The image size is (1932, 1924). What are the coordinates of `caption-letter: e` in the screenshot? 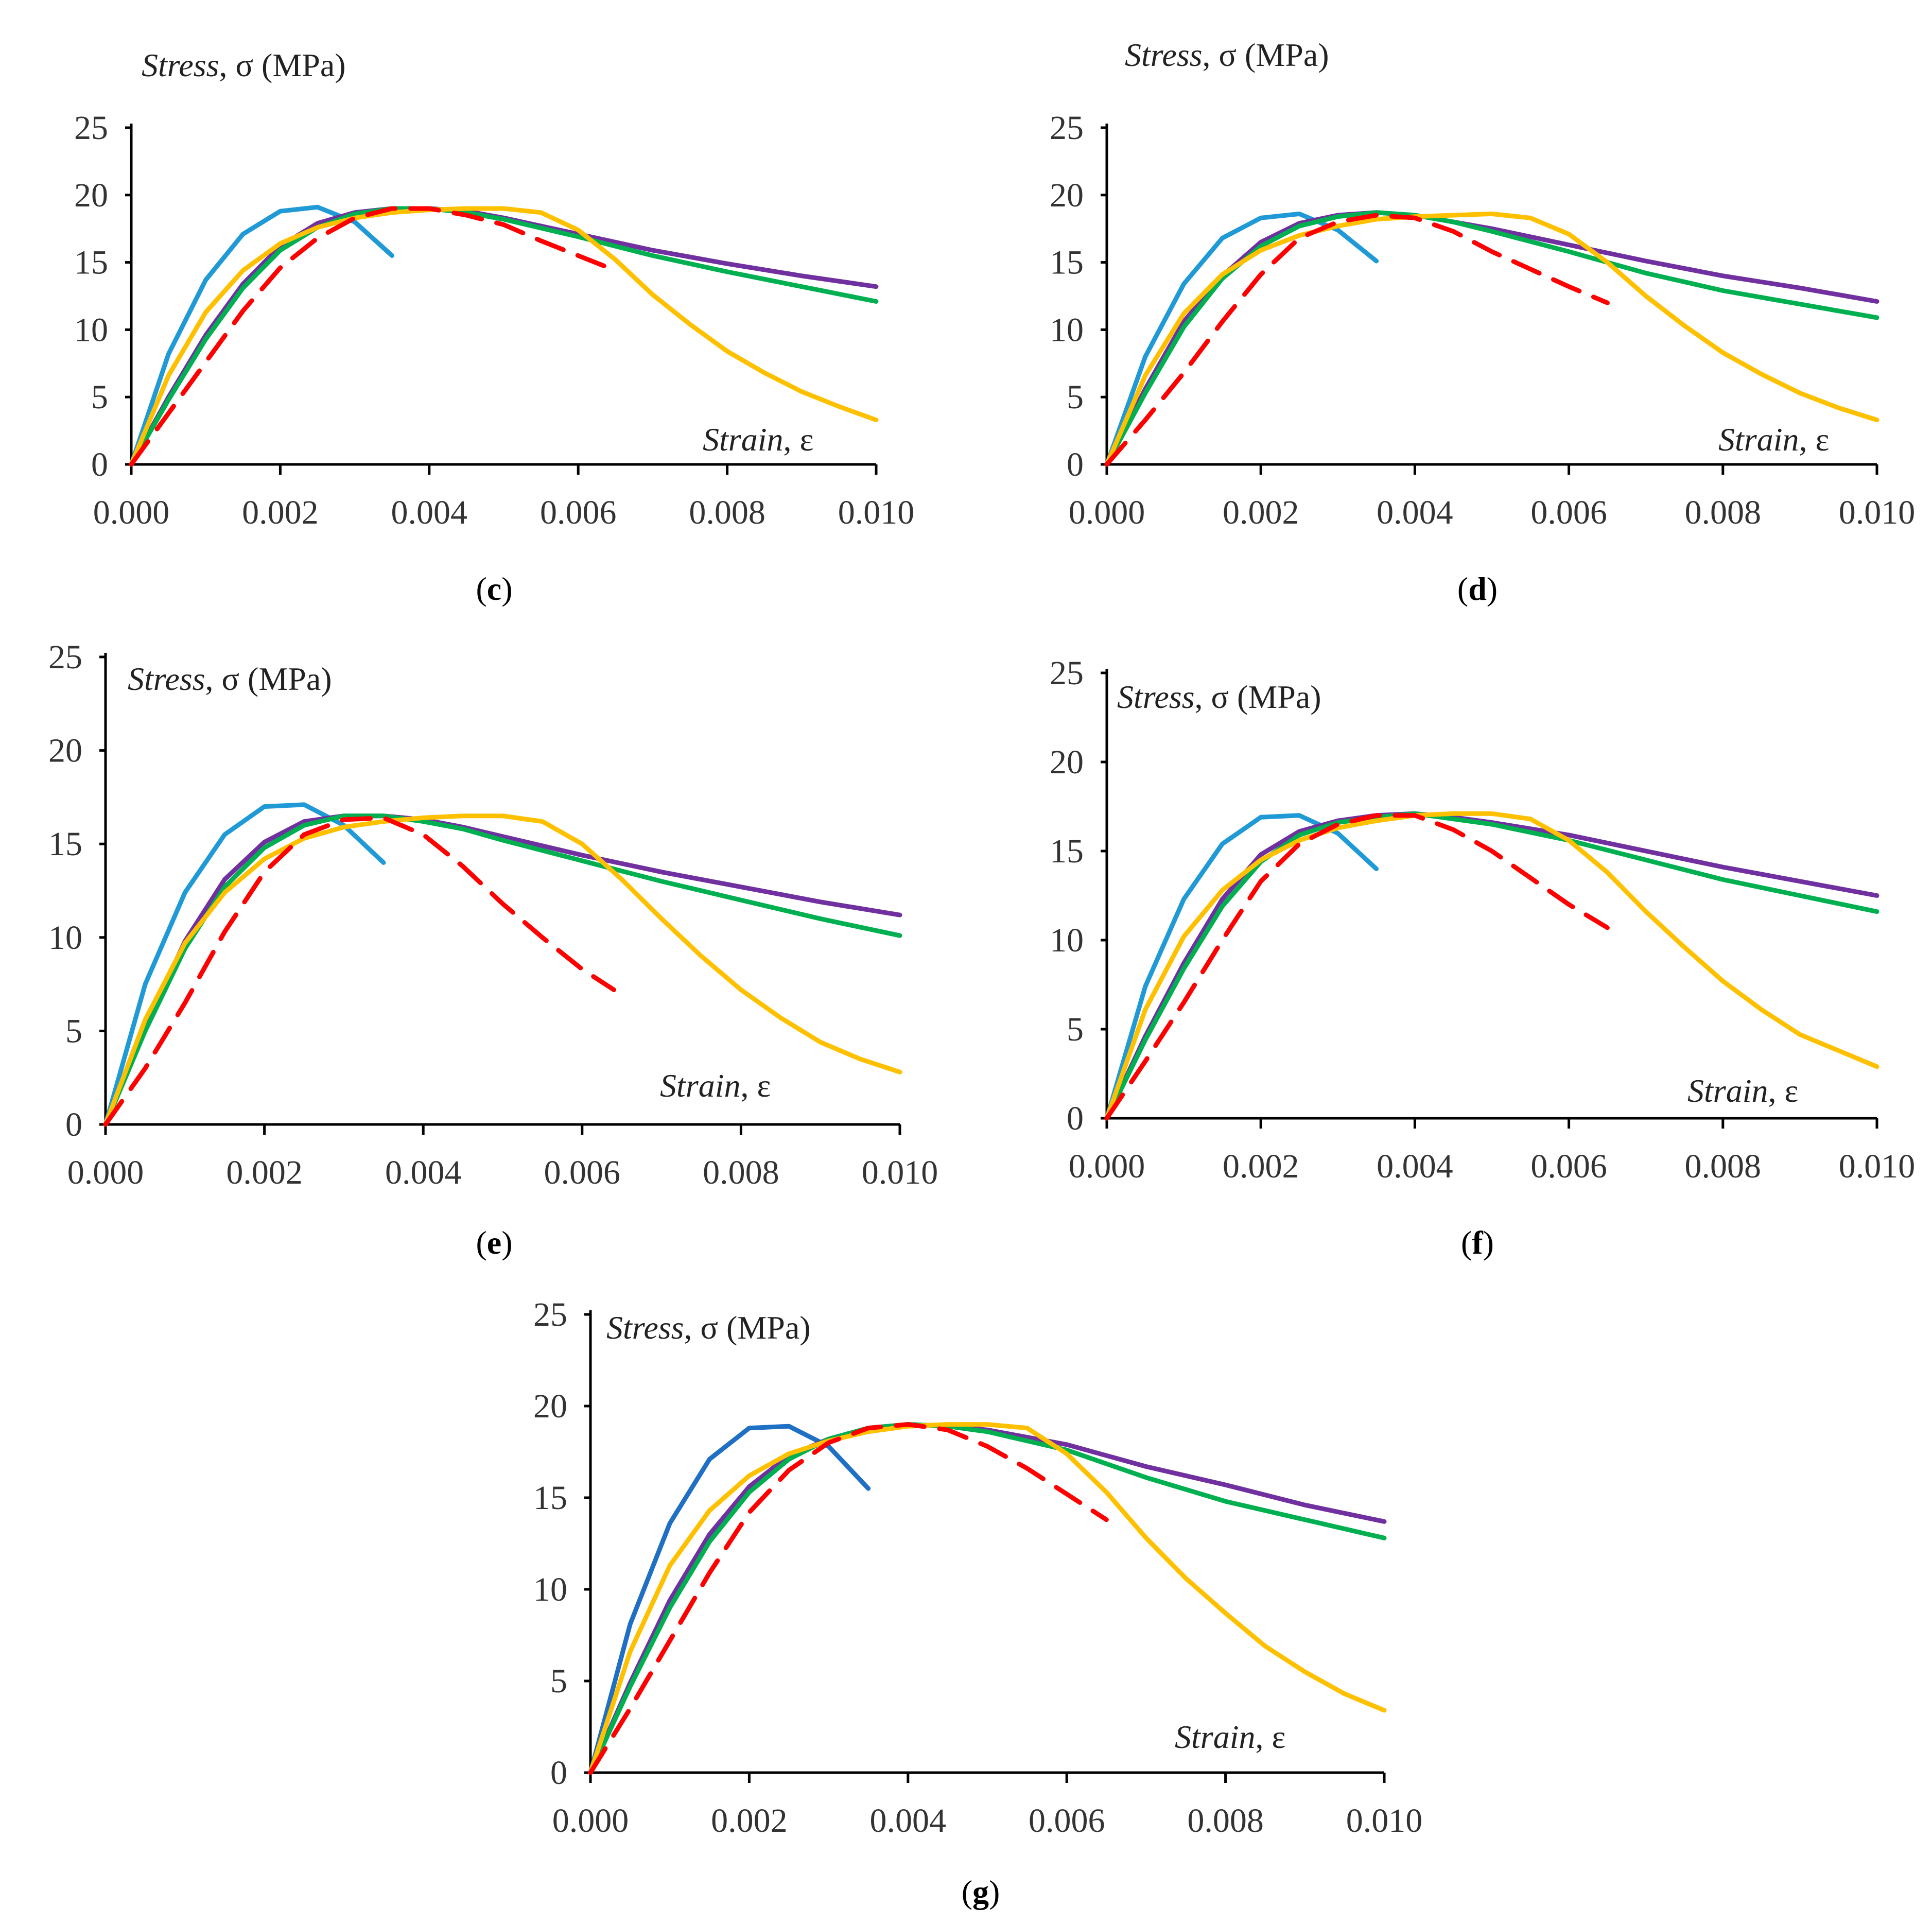 It's located at (494, 1242).